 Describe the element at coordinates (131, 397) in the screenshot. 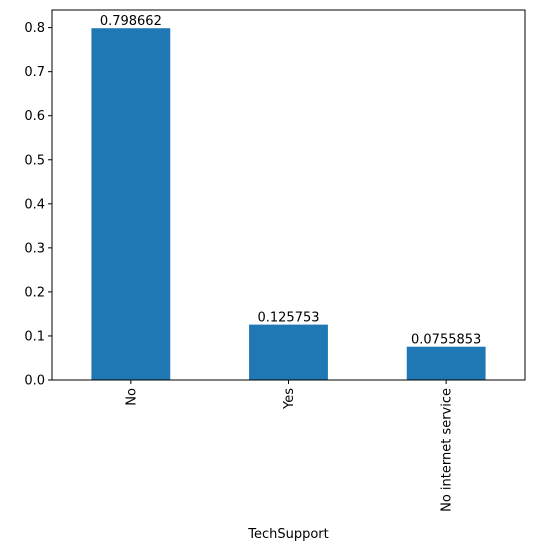

I see `x-tick-label: No` at that location.